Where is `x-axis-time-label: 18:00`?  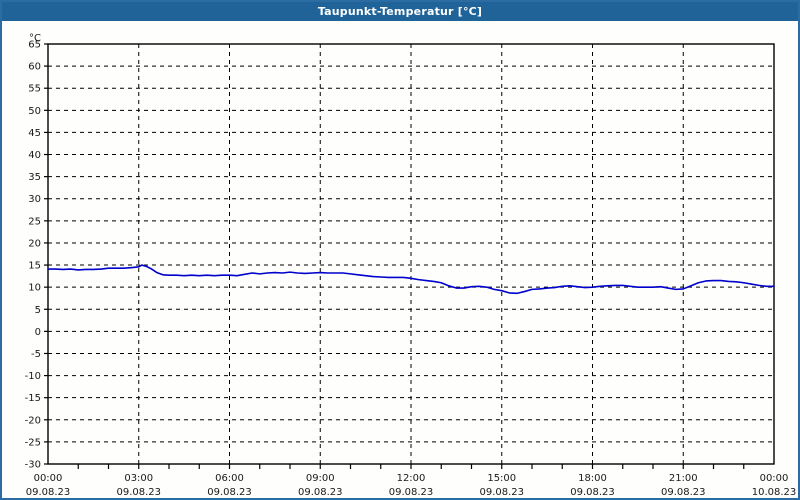 x-axis-time-label: 18:00 is located at coordinates (592, 478).